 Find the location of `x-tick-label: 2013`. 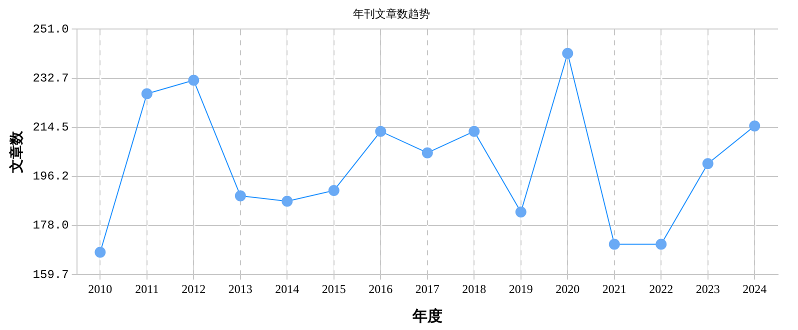

x-tick-label: 2013 is located at coordinates (240, 289).